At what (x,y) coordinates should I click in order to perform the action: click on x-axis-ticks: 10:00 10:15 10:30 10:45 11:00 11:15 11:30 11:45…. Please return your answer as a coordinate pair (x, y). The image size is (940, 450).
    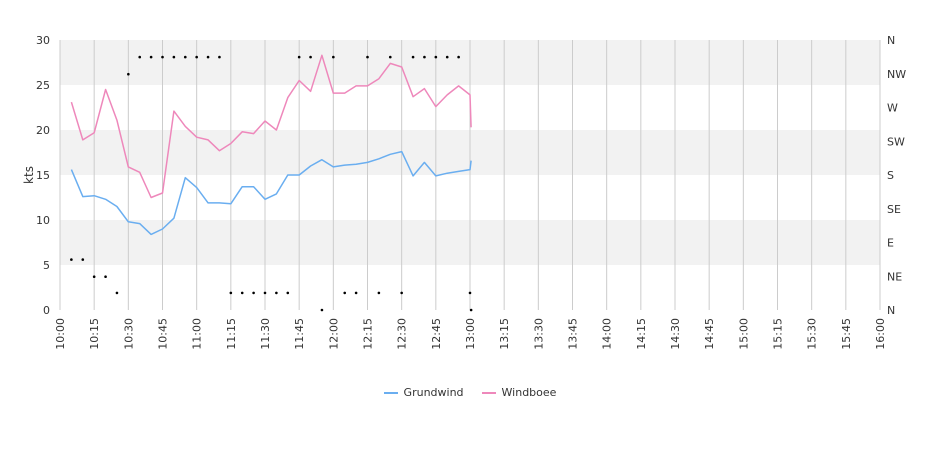
    Looking at the image, I should click on (470, 334).